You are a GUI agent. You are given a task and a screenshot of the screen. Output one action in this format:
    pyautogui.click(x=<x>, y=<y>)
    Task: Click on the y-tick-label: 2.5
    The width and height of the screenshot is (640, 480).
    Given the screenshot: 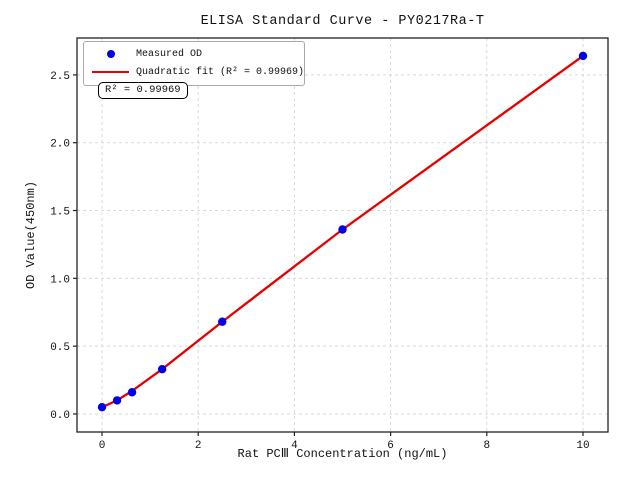 What is the action you would take?
    pyautogui.click(x=60, y=77)
    